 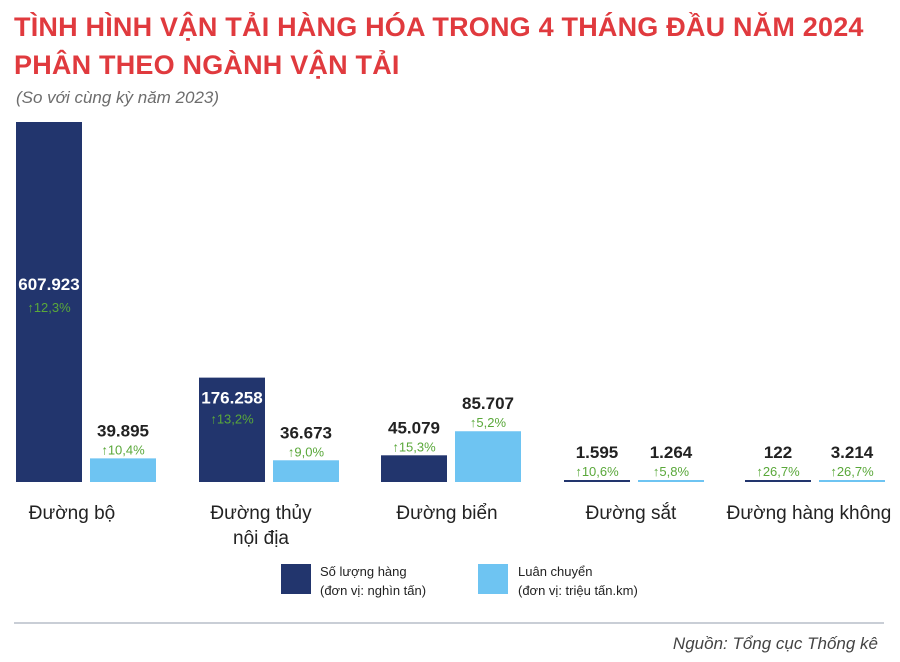 I want to click on legend-rotation: Luân chuyển (đơn vị: triệu tấn.km), so click(x=578, y=581).